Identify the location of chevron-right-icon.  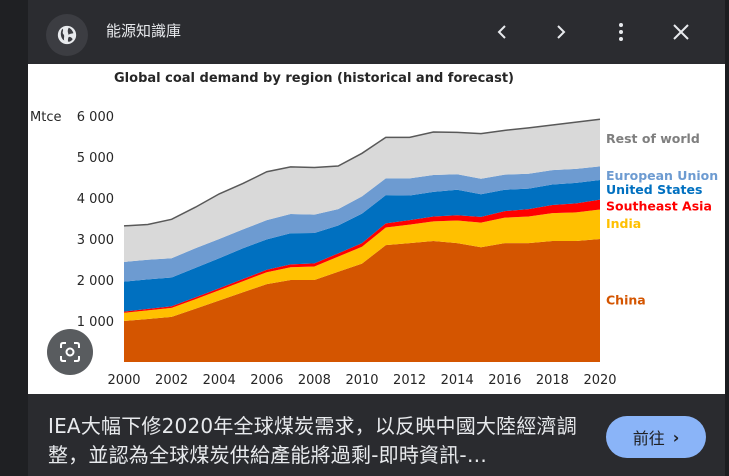
(561, 32).